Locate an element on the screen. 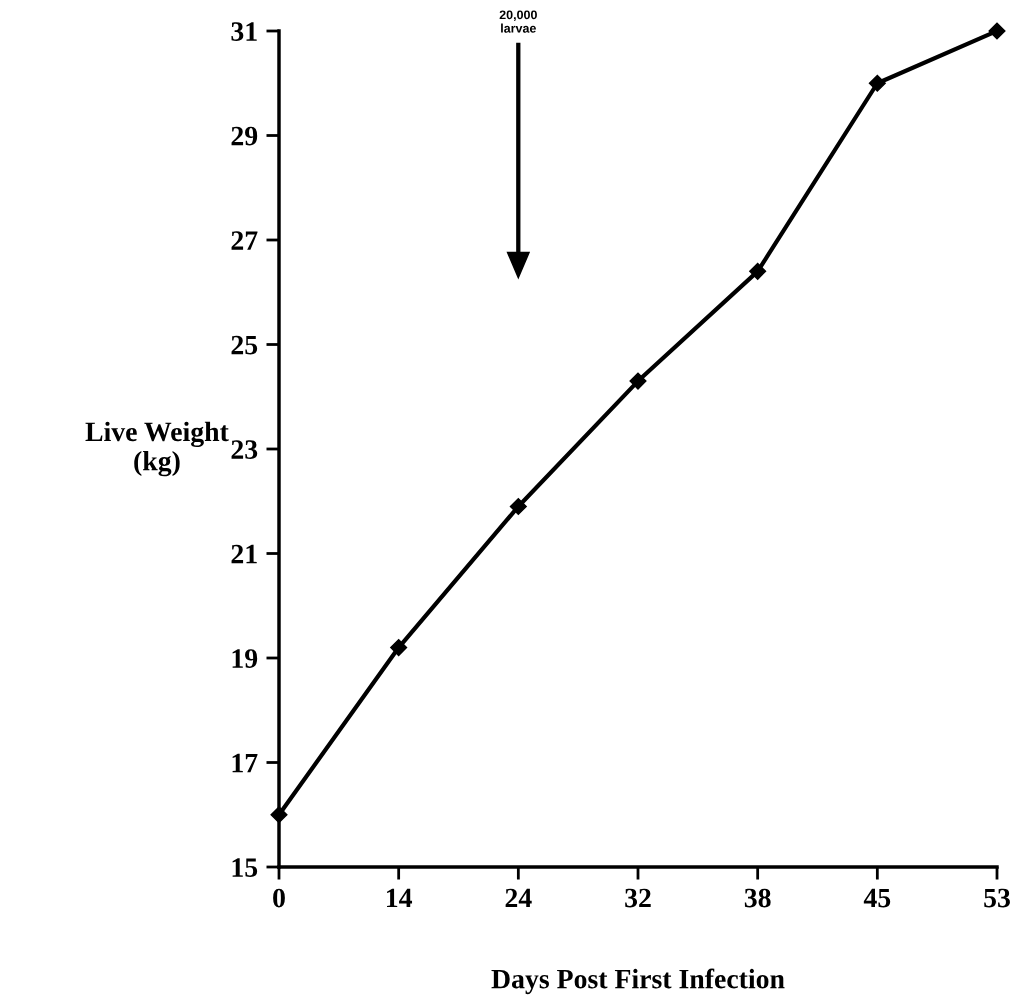  x-tick-label: 32 is located at coordinates (638, 898).